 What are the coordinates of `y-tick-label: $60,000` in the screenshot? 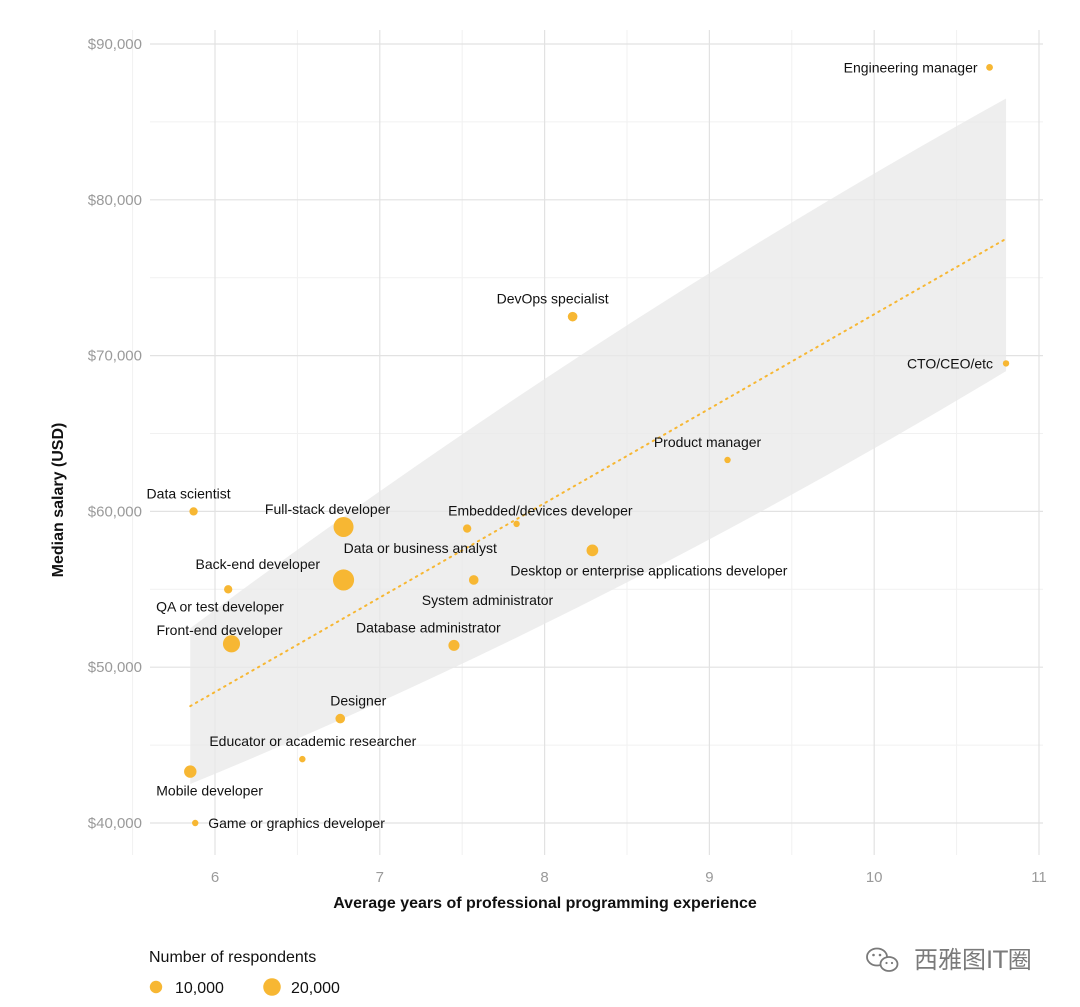 It's located at (115, 511).